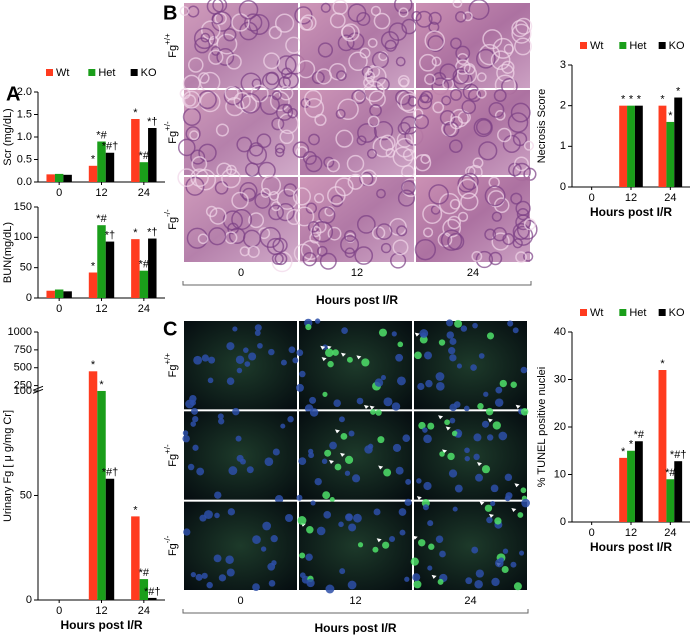 The width and height of the screenshot is (699, 639). I want to click on y-tick-label: 10, so click(560, 474).